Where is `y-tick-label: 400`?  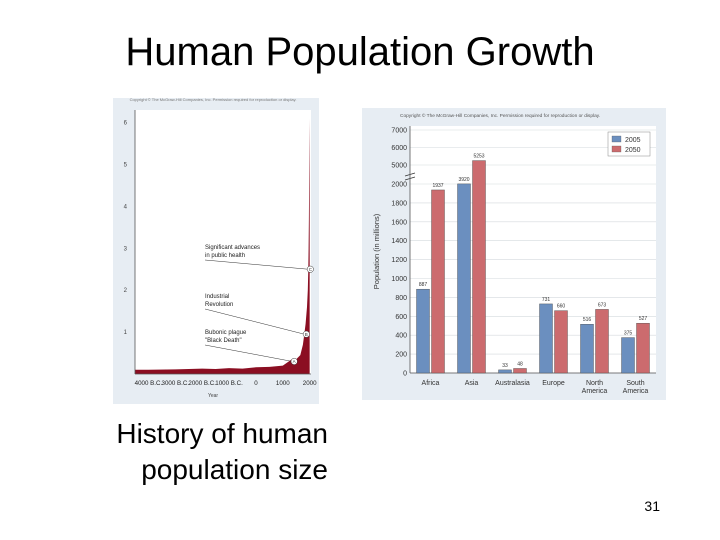 y-tick-label: 400 is located at coordinates (401, 336).